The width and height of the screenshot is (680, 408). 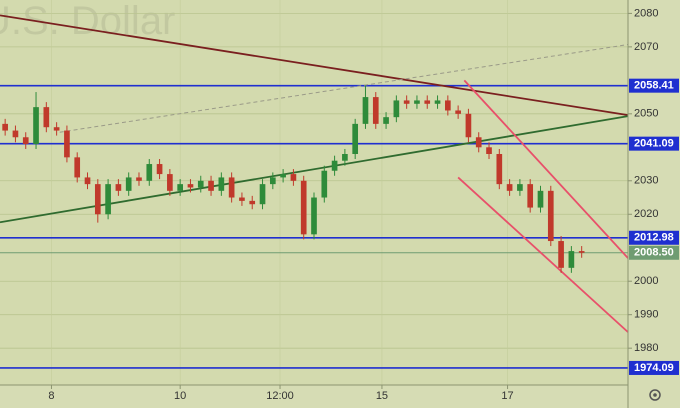 I want to click on y-tick-label: 2070, so click(x=646, y=47).